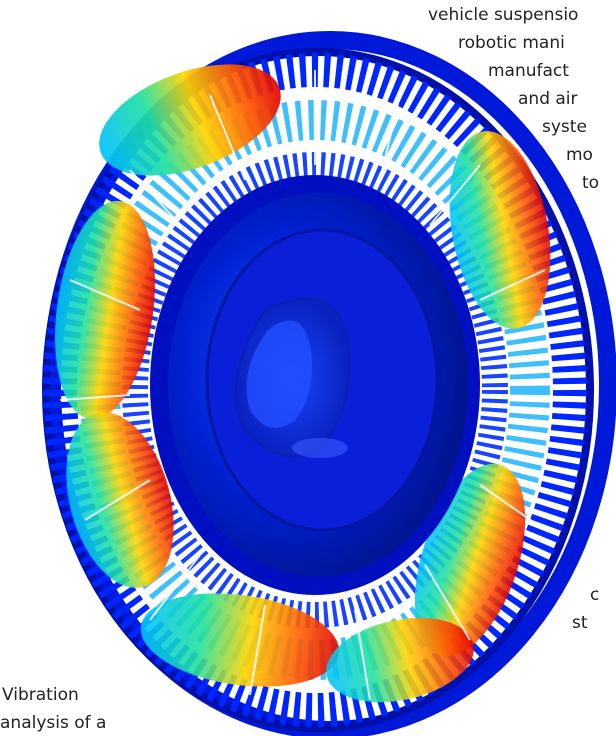  I want to click on text-line-3: manufact, so click(528, 71).